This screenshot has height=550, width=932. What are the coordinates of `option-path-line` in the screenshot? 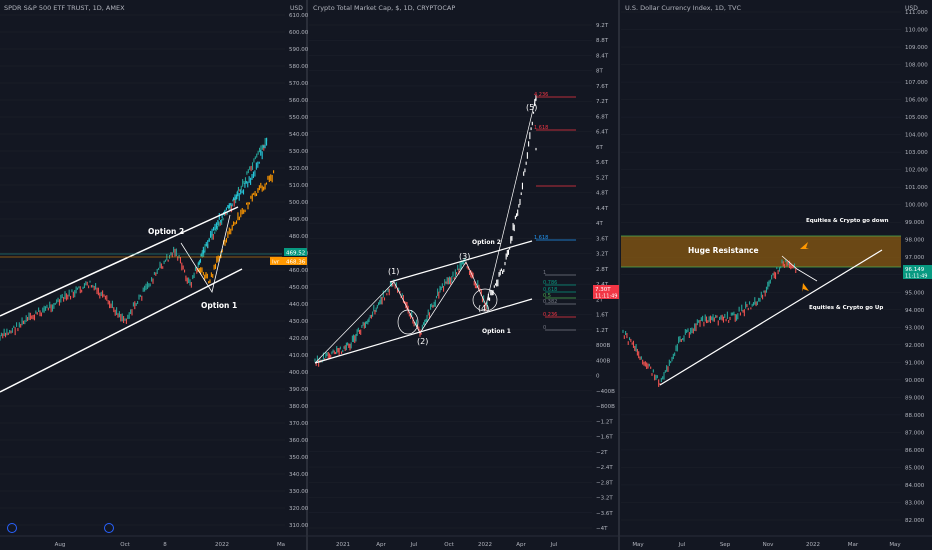 It's located at (205, 254).